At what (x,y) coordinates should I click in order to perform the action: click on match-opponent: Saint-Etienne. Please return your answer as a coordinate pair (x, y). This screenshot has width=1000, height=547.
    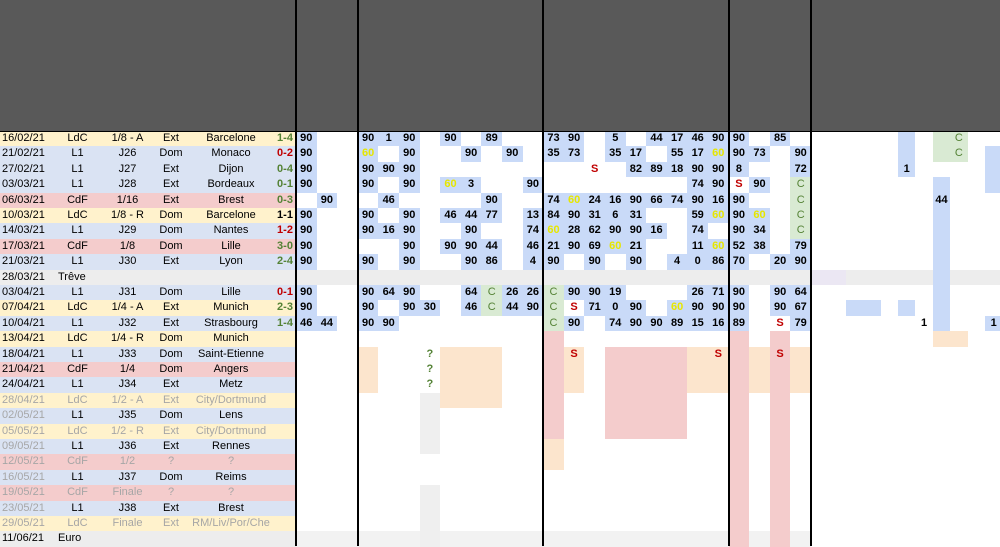
    Looking at the image, I should click on (231, 354).